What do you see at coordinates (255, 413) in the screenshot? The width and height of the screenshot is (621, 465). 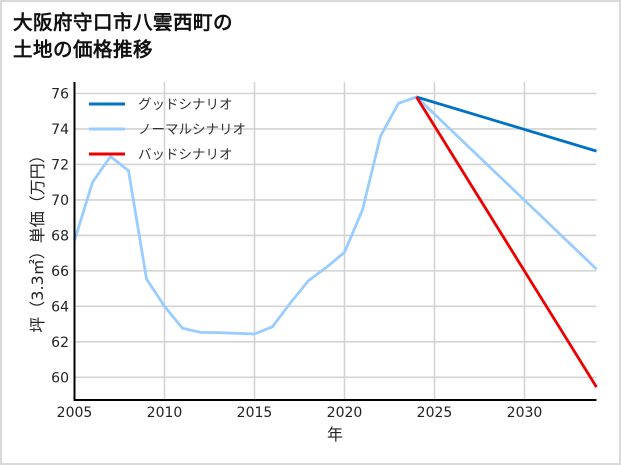 I see `x-tick-label: 2015` at bounding box center [255, 413].